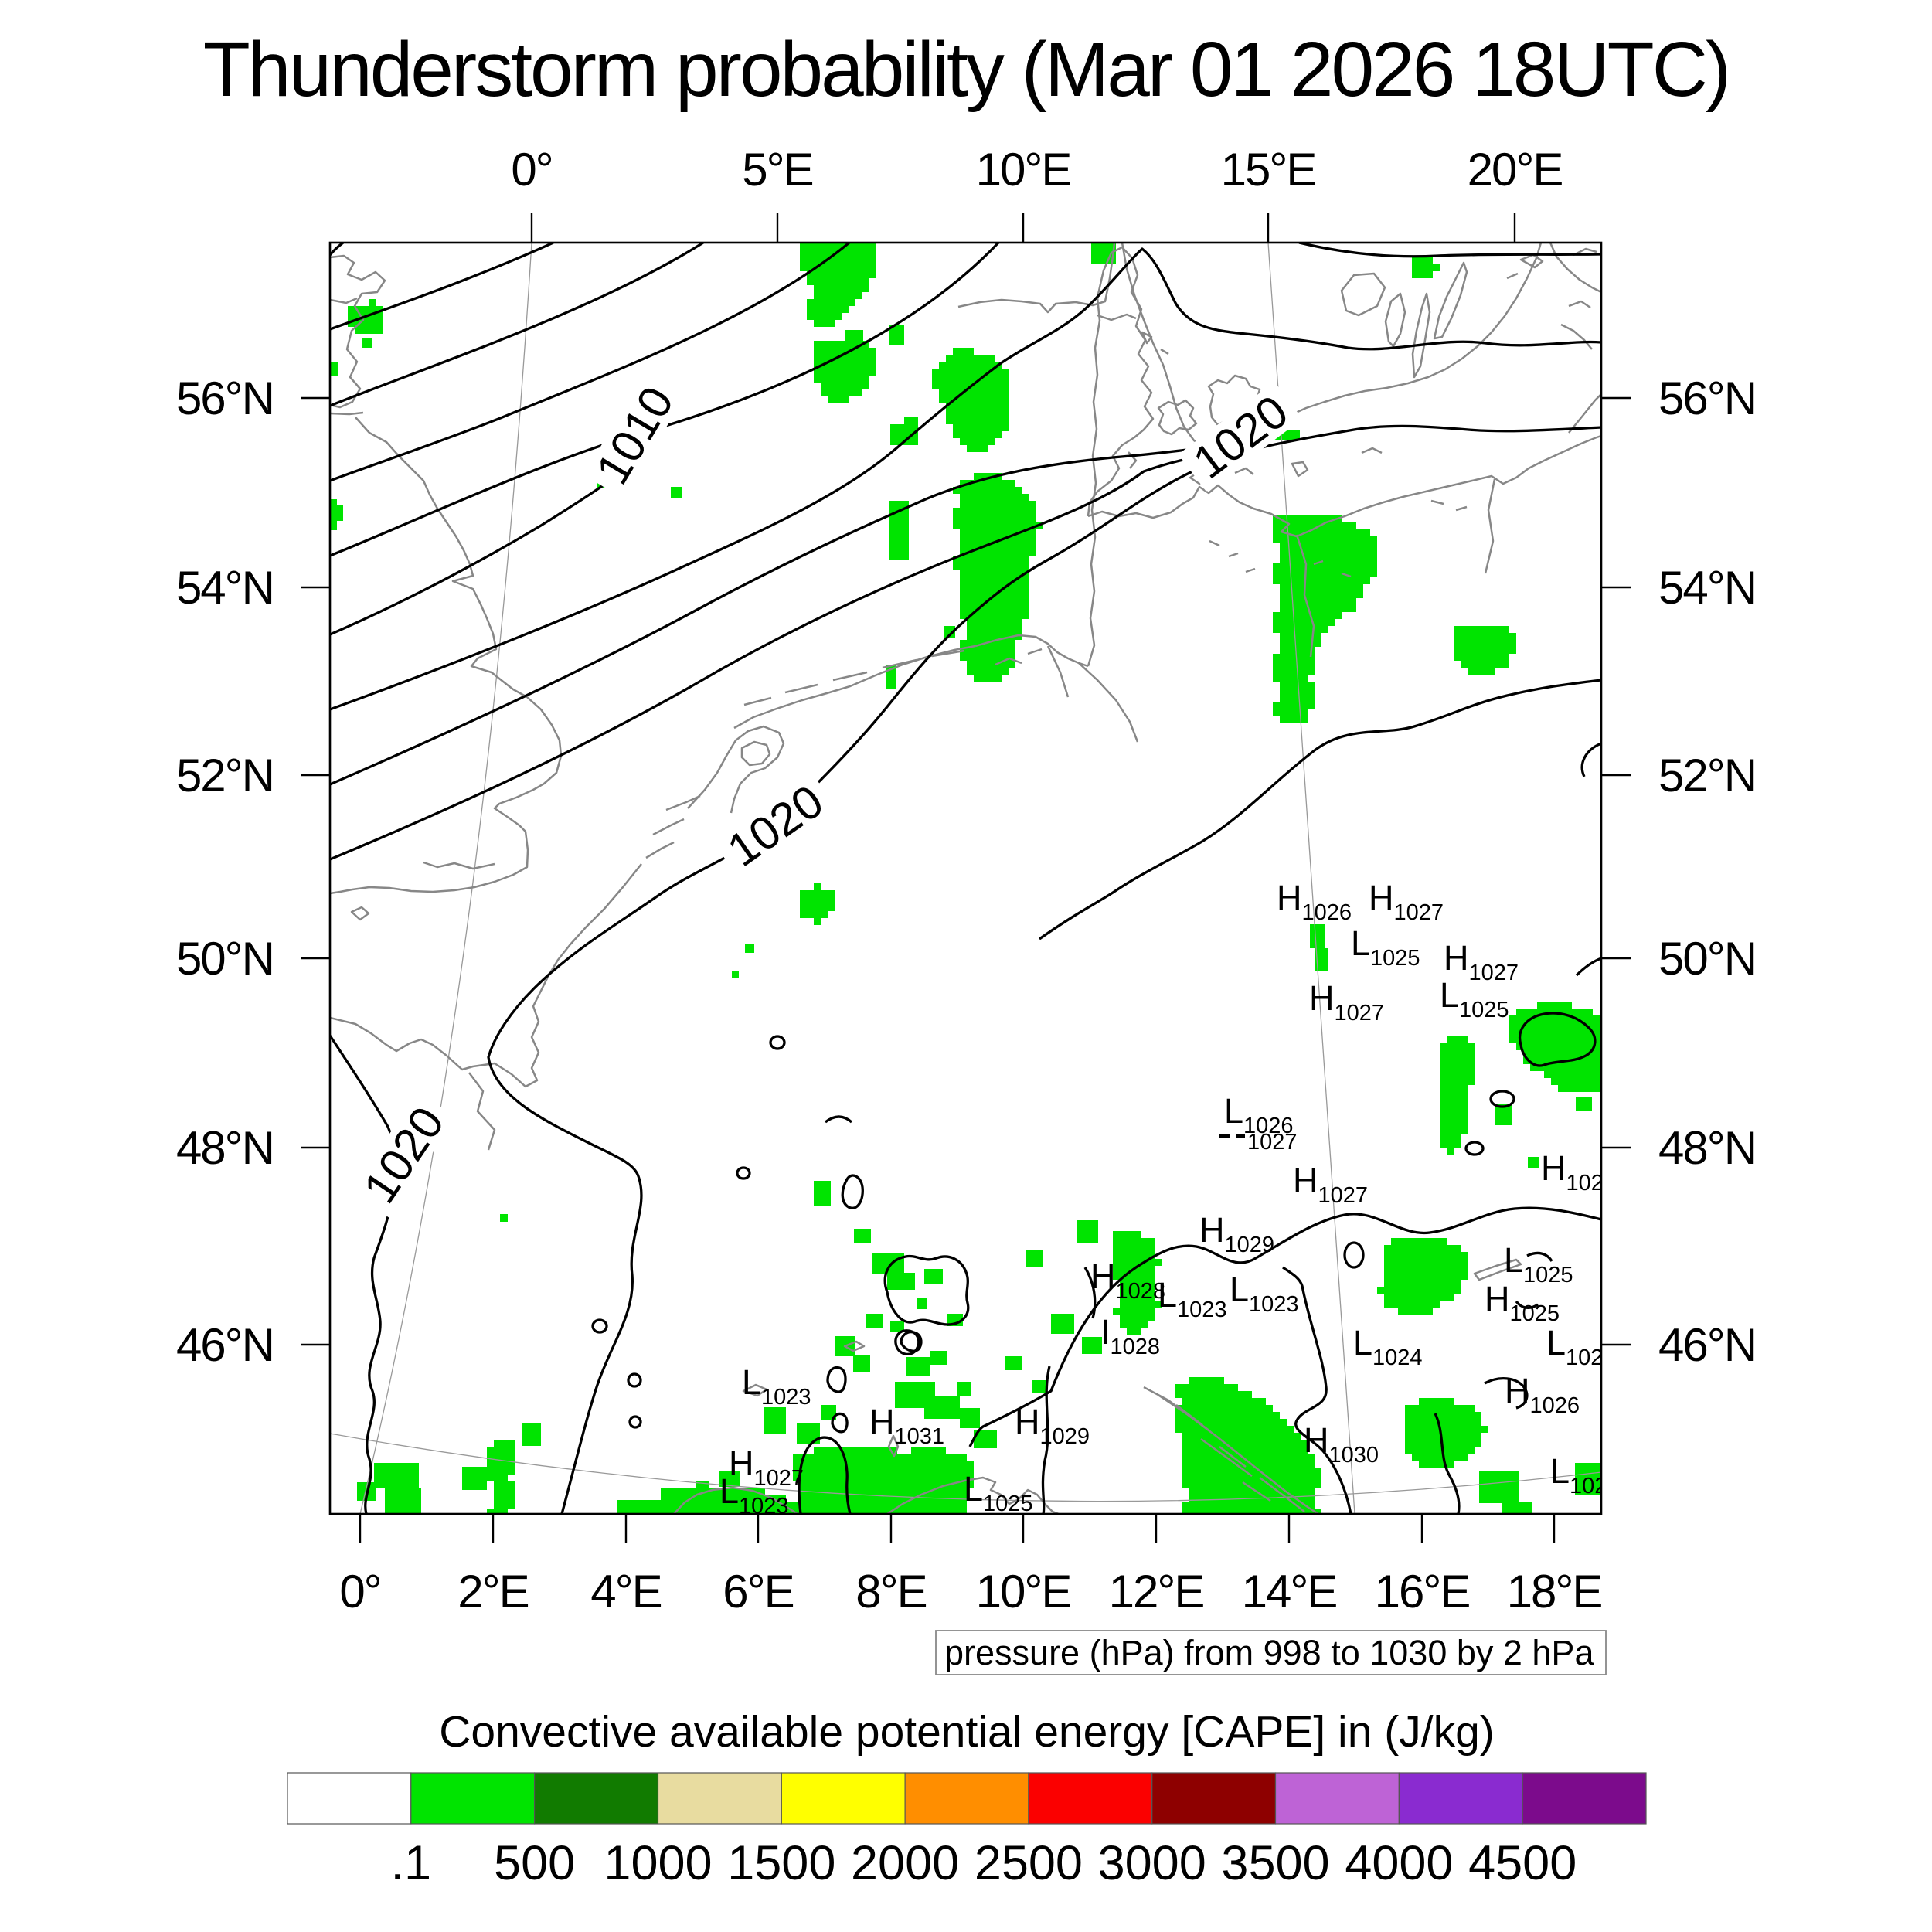 The width and height of the screenshot is (1932, 1932). I want to click on svg-text: 8°E, so click(891, 1591).